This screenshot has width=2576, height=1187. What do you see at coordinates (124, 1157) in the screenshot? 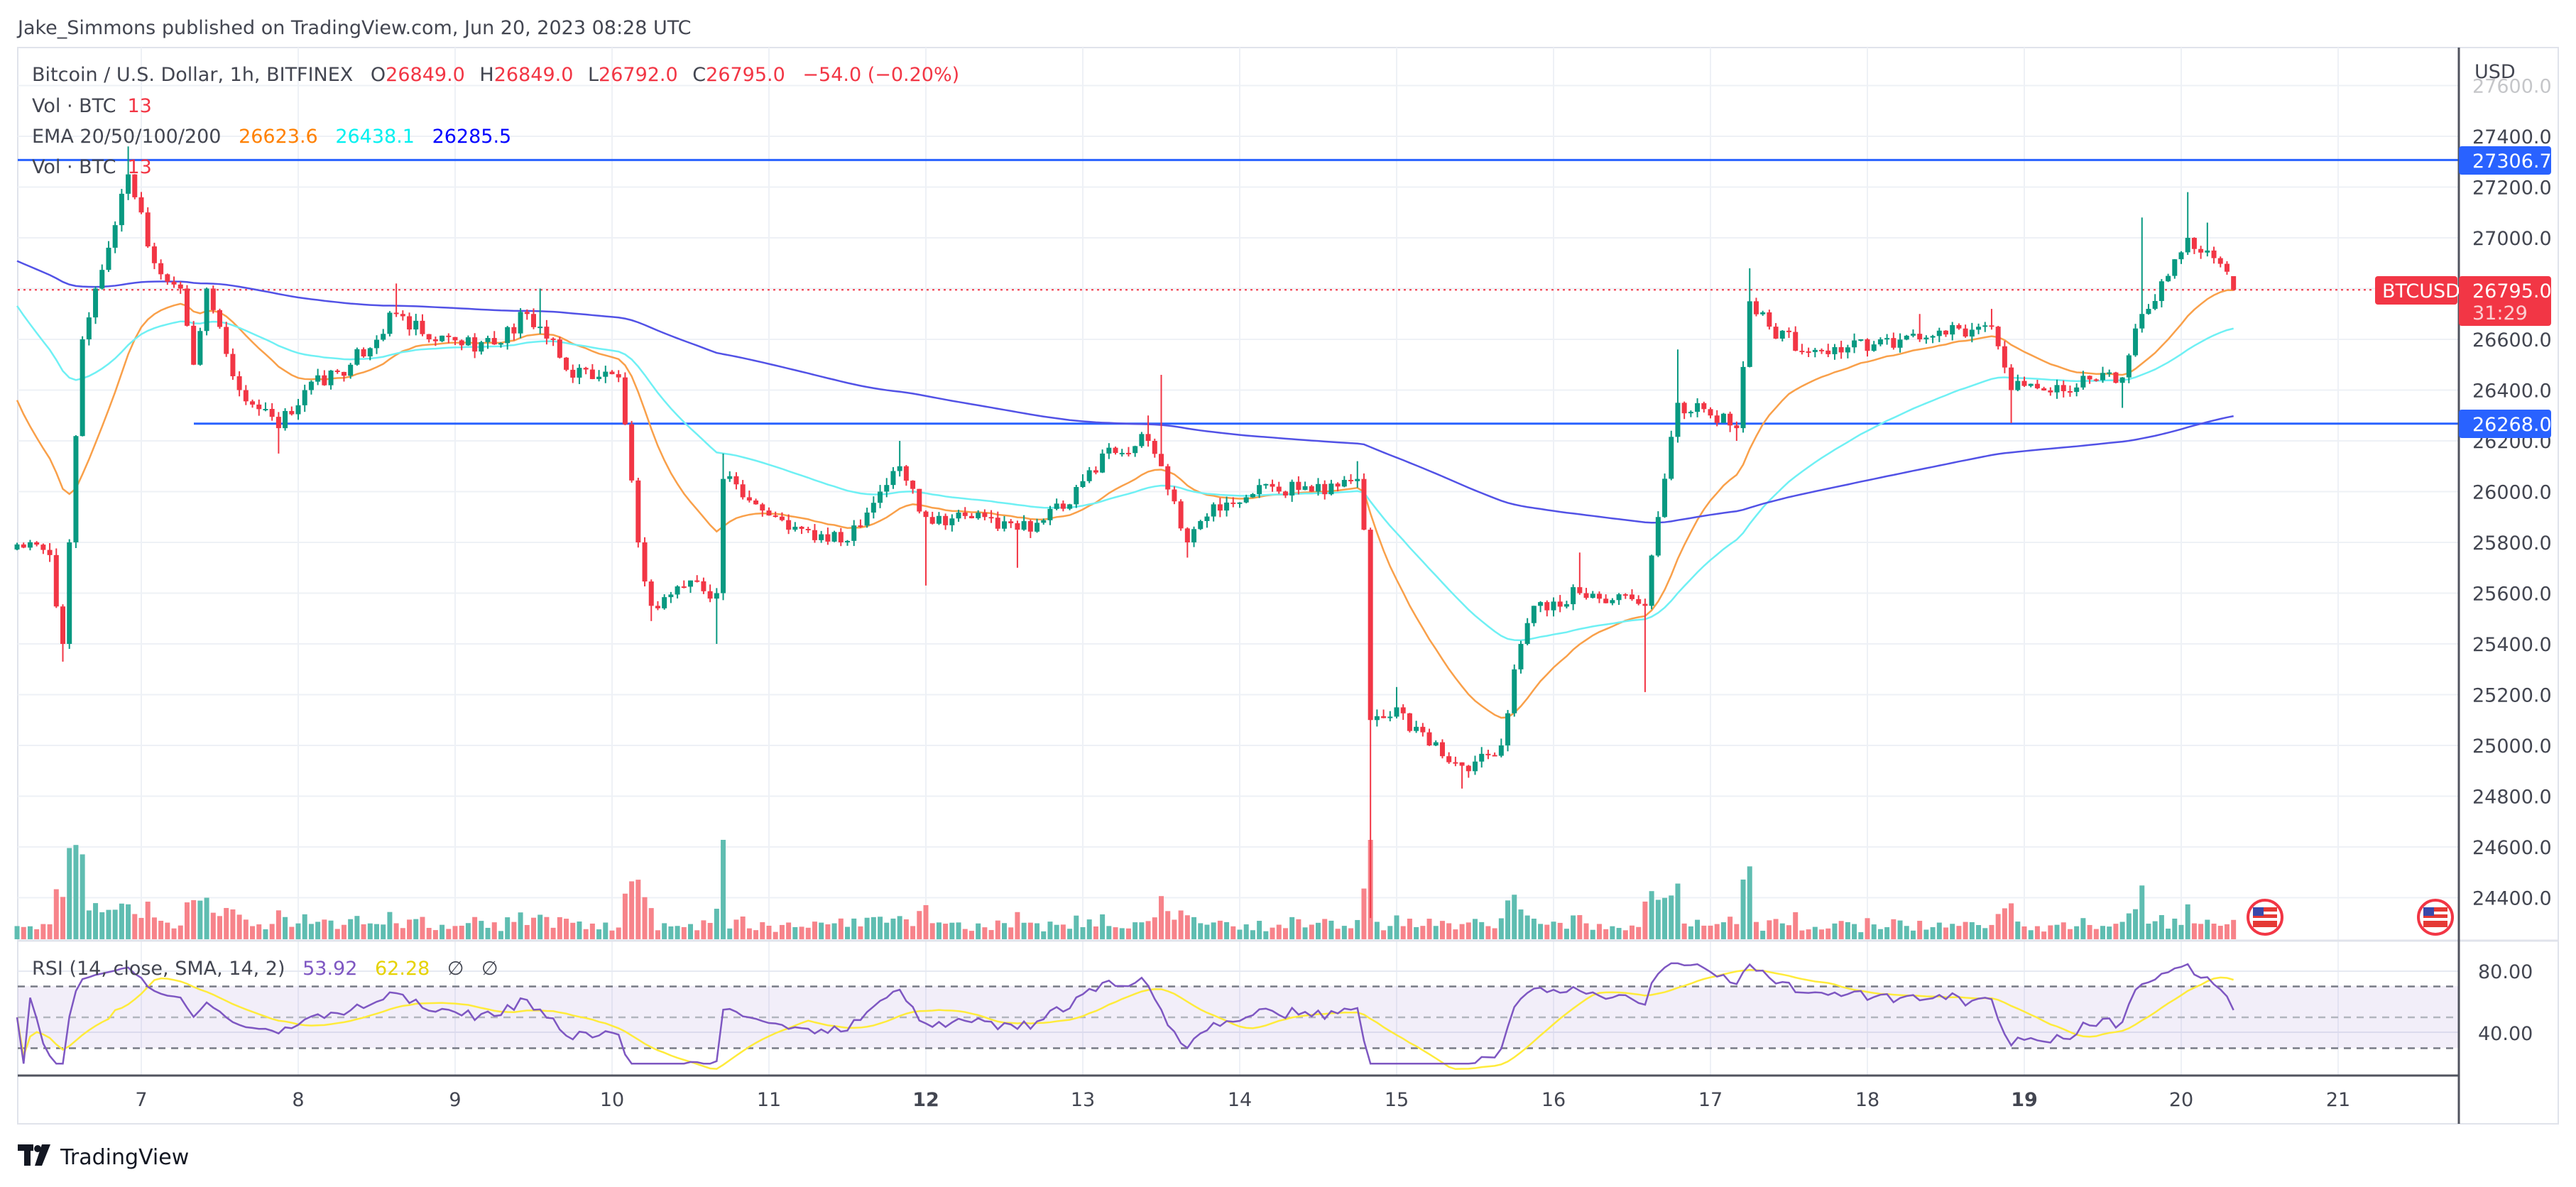
I see `tradingview-brand: TradingView` at bounding box center [124, 1157].